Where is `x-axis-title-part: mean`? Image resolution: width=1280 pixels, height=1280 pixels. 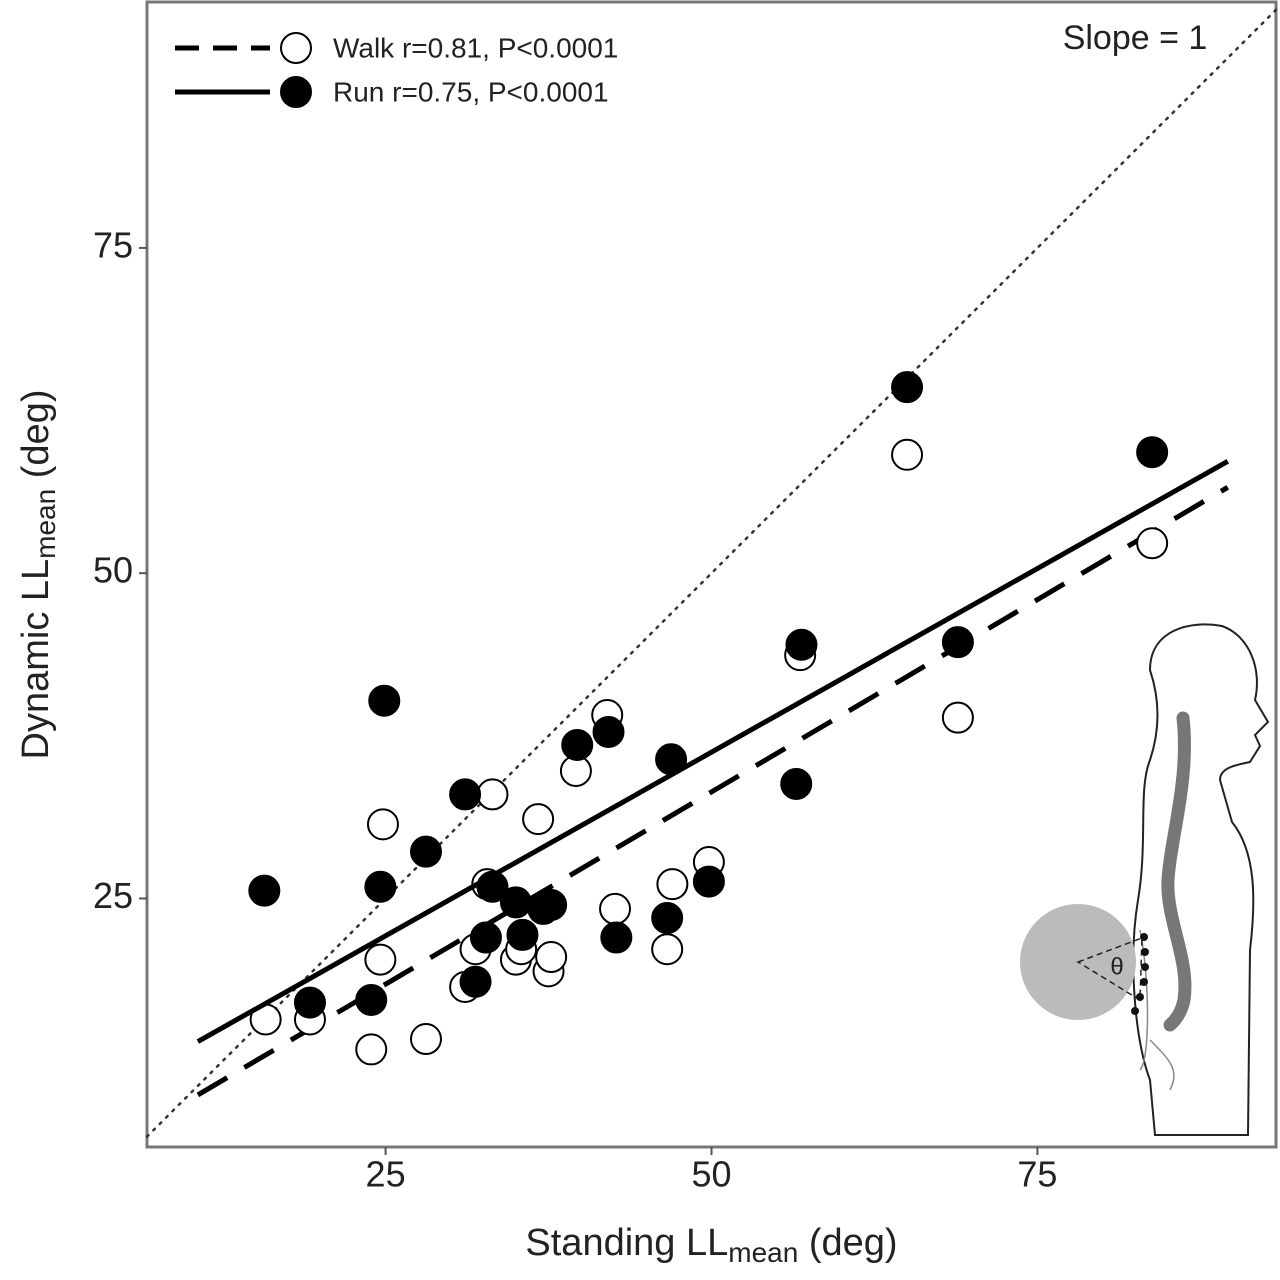 x-axis-title-part: mean is located at coordinates (763, 1252).